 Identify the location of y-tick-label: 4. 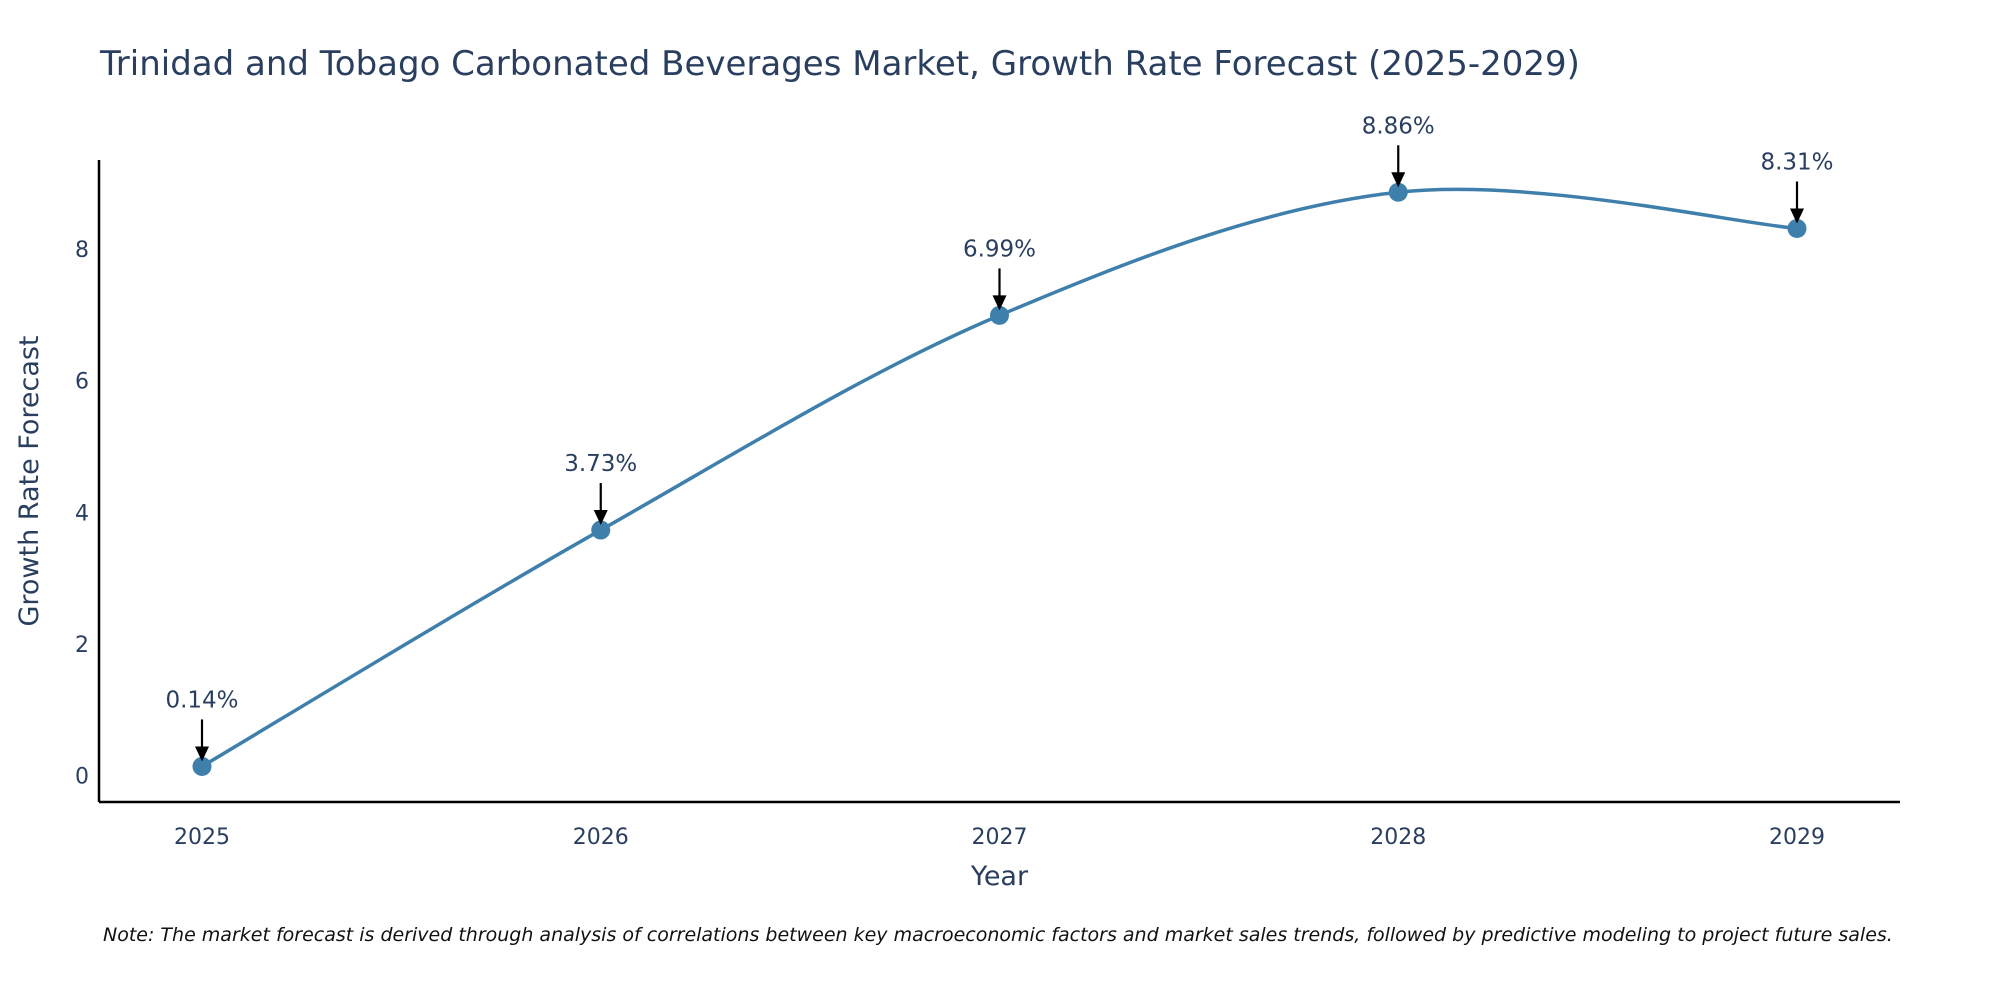
(82, 513).